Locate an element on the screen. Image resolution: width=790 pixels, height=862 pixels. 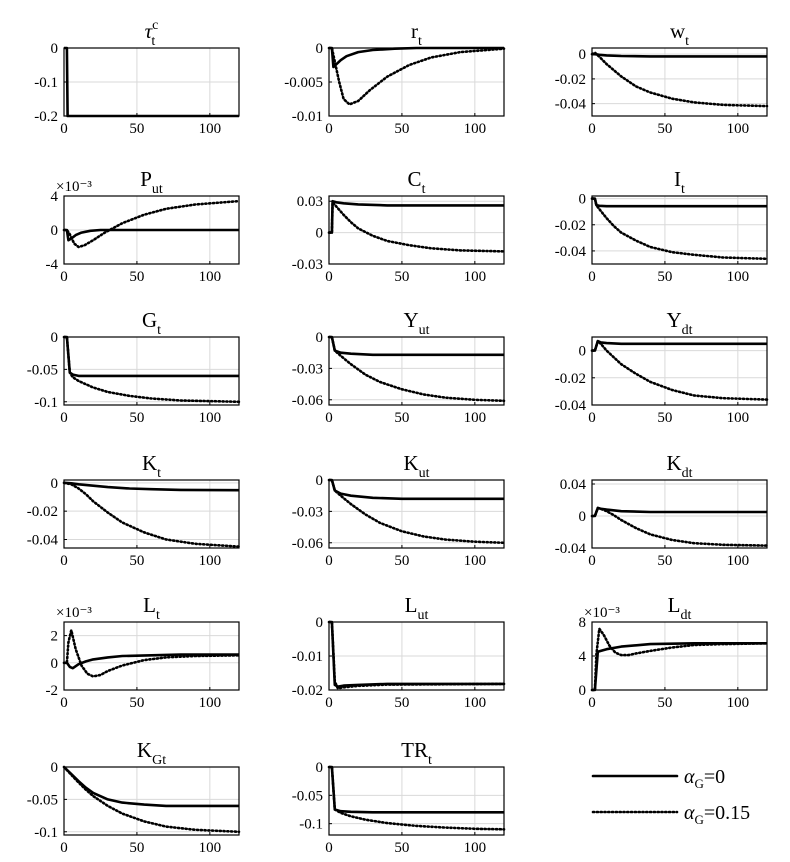
subplot-1: 0 50 100 -0.2 -0.1 0 τc t is located at coordinates (137, 77).